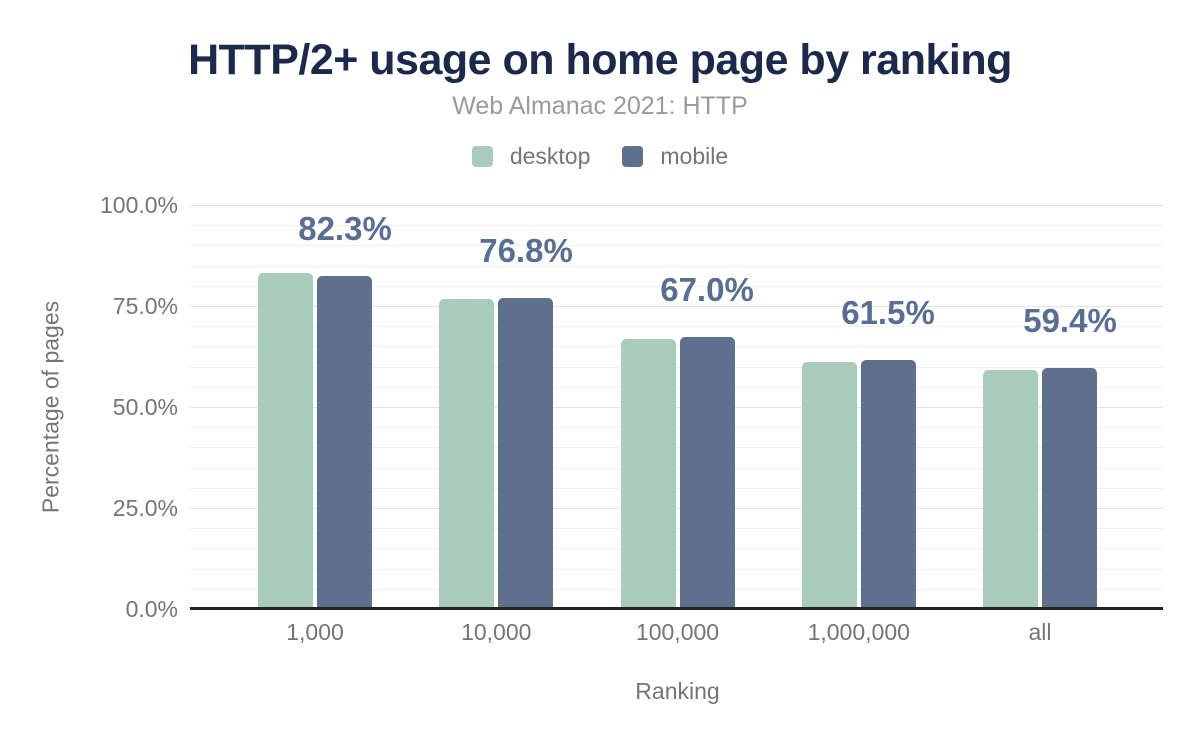 Image resolution: width=1200 pixels, height=742 pixels. I want to click on bar-desktop-all, so click(1010, 489).